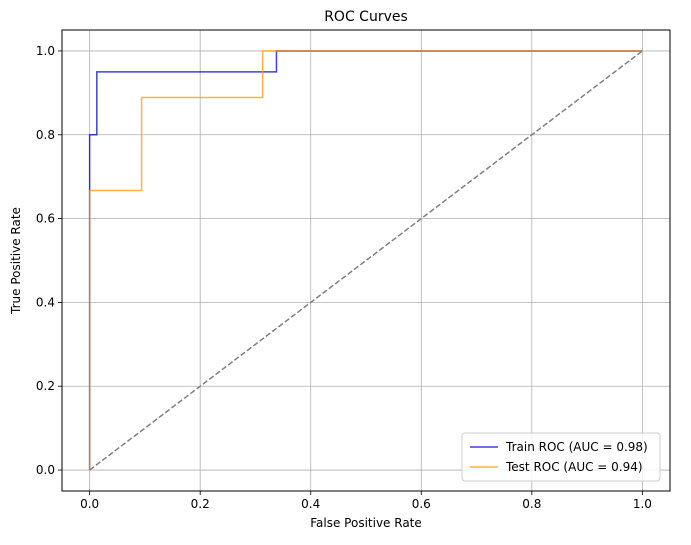 This screenshot has height=545, width=691. Describe the element at coordinates (421, 504) in the screenshot. I see `x-tick-label: 0.6` at that location.